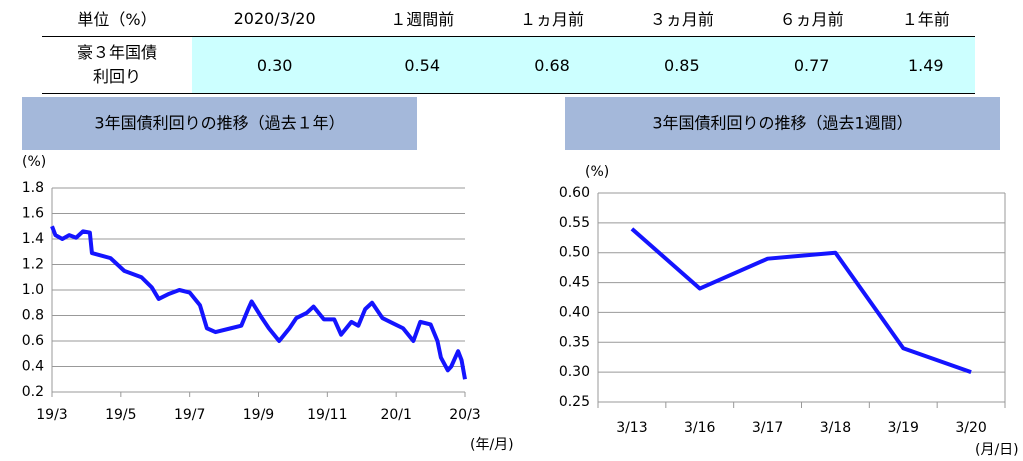  Describe the element at coordinates (33, 316) in the screenshot. I see `y-tick-label: 0.8` at that location.